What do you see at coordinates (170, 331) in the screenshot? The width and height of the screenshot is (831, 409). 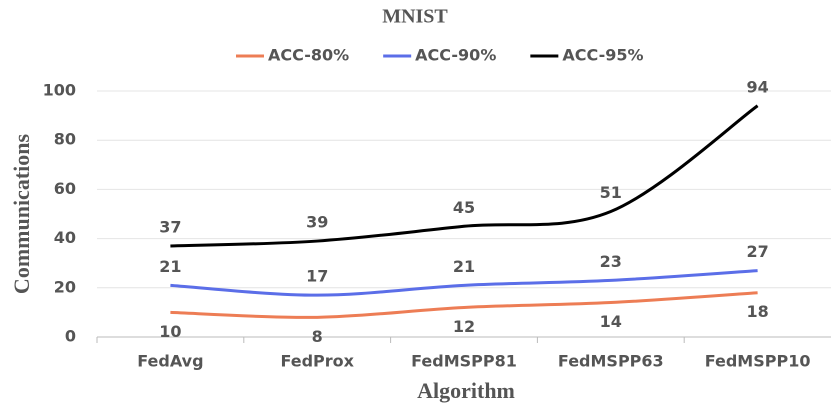 I see `data-label: 10` at bounding box center [170, 331].